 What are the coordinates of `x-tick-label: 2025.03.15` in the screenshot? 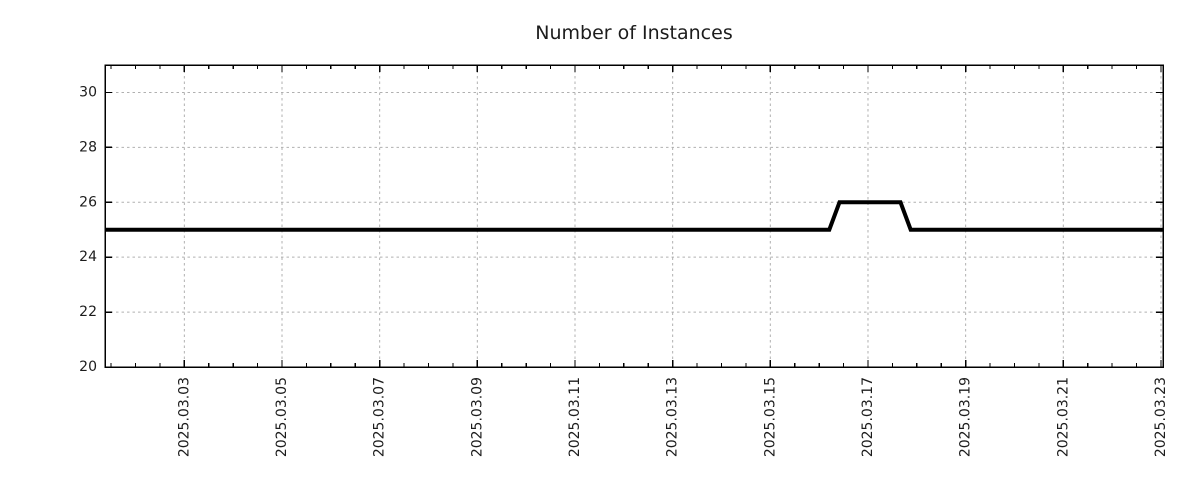 It's located at (770, 417).